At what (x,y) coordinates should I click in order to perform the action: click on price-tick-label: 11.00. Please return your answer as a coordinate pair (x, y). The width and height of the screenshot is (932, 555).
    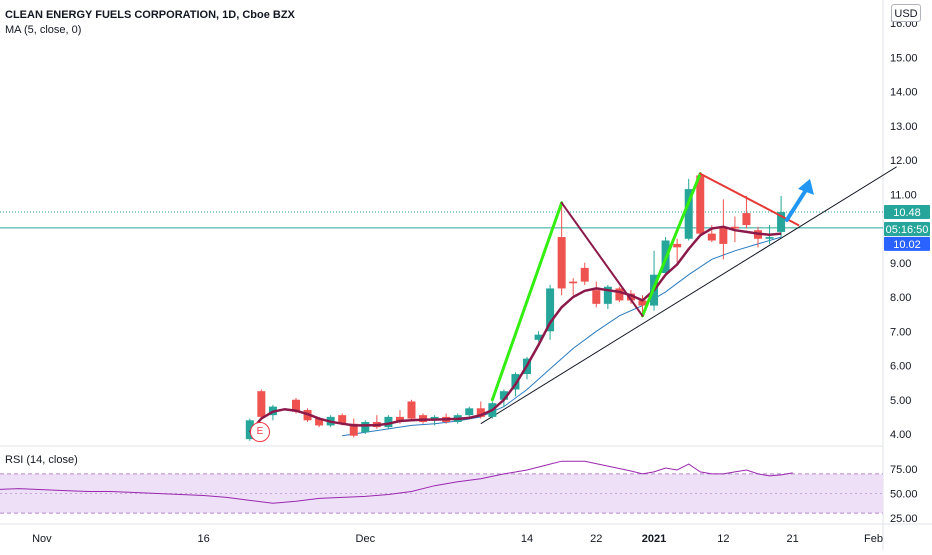
    Looking at the image, I should click on (903, 195).